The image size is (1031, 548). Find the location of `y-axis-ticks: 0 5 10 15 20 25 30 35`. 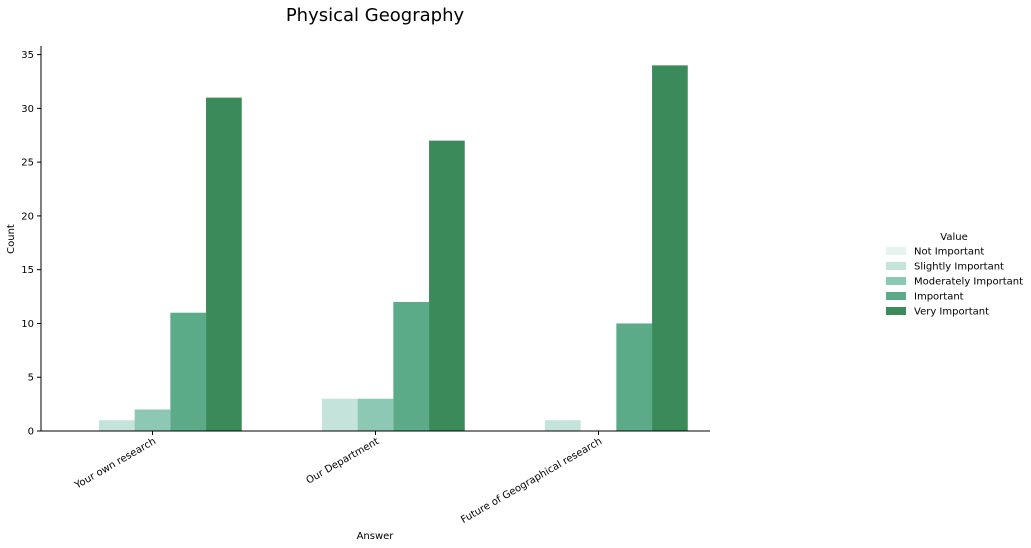

y-axis-ticks: 0 5 10 15 20 25 30 35 is located at coordinates (31, 244).